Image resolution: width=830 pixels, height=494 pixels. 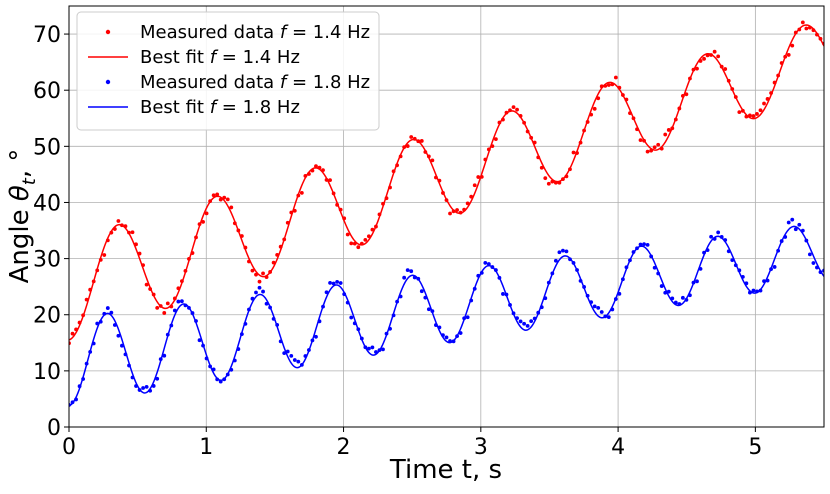 I want to click on y-tick-label: 70, so click(x=47, y=35).